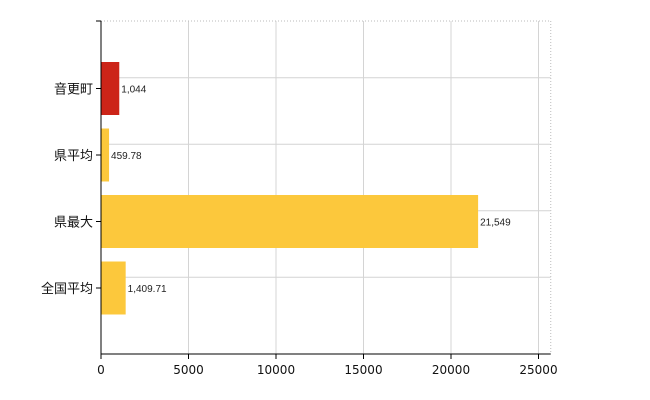 This screenshot has width=650, height=400. Describe the element at coordinates (73, 223) in the screenshot. I see `category-label: 県最大` at that location.